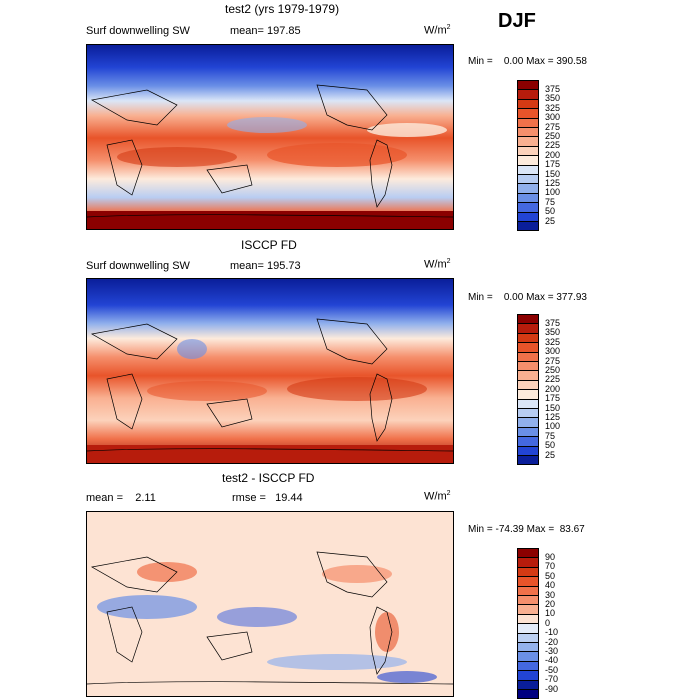 This screenshot has height=700, width=700. What do you see at coordinates (548, 622) in the screenshot?
I see `colorbar-tick-label: 0` at bounding box center [548, 622].